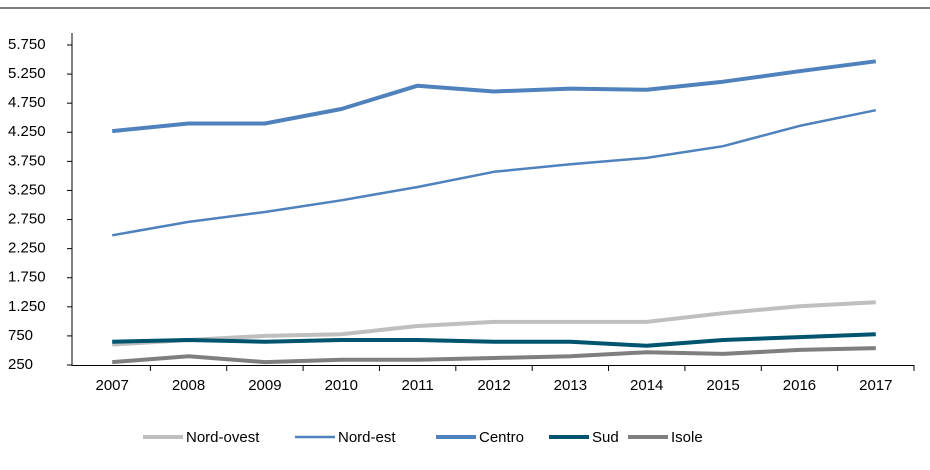 This screenshot has height=470, width=930. I want to click on x-tick-label: 2009, so click(264, 385).